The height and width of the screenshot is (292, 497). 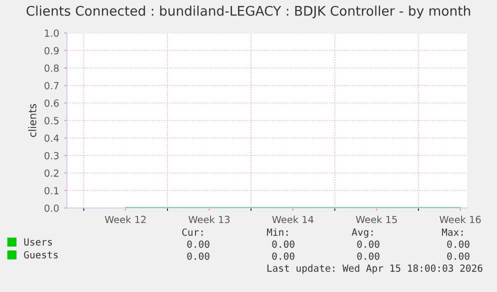 What do you see at coordinates (376, 220) in the screenshot?
I see `x-tick-label: Week 15` at bounding box center [376, 220].